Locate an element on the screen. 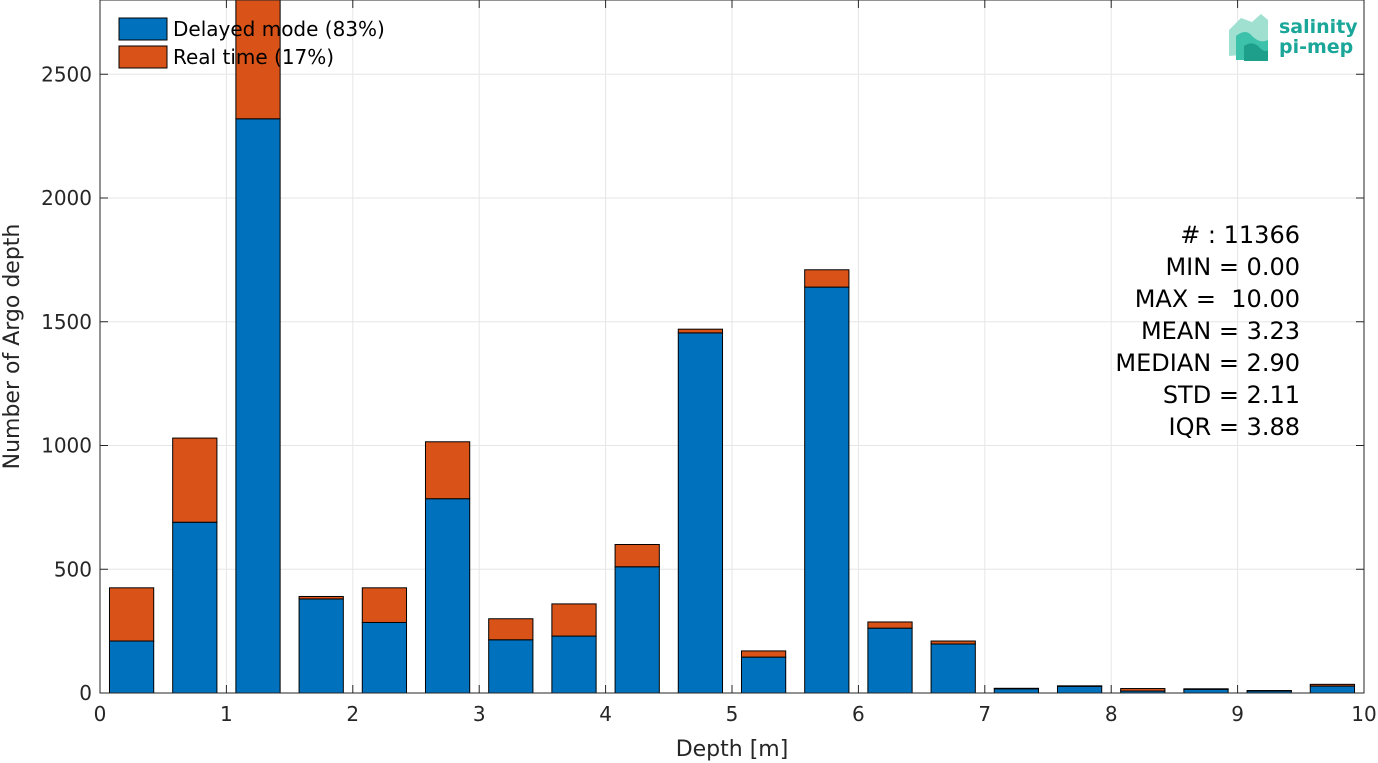 This screenshot has height=763, width=1378. y-tick-label: 500 is located at coordinates (73, 569).